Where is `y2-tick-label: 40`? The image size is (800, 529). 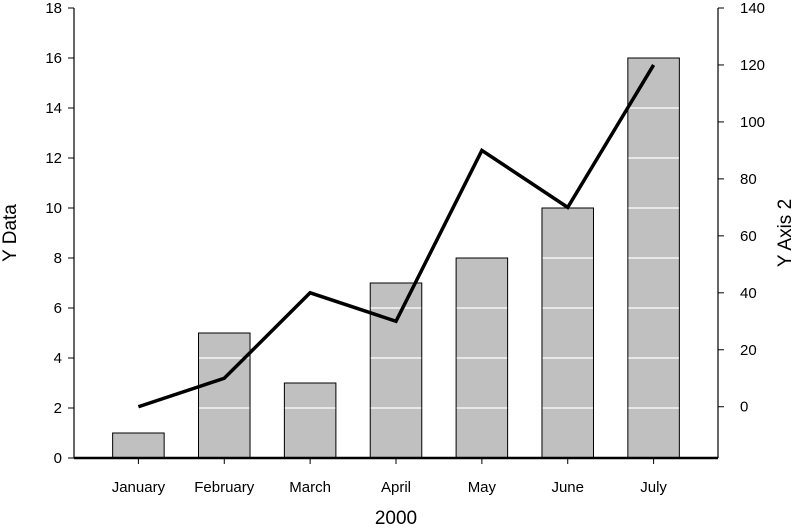
y2-tick-label: 40 is located at coordinates (748, 293).